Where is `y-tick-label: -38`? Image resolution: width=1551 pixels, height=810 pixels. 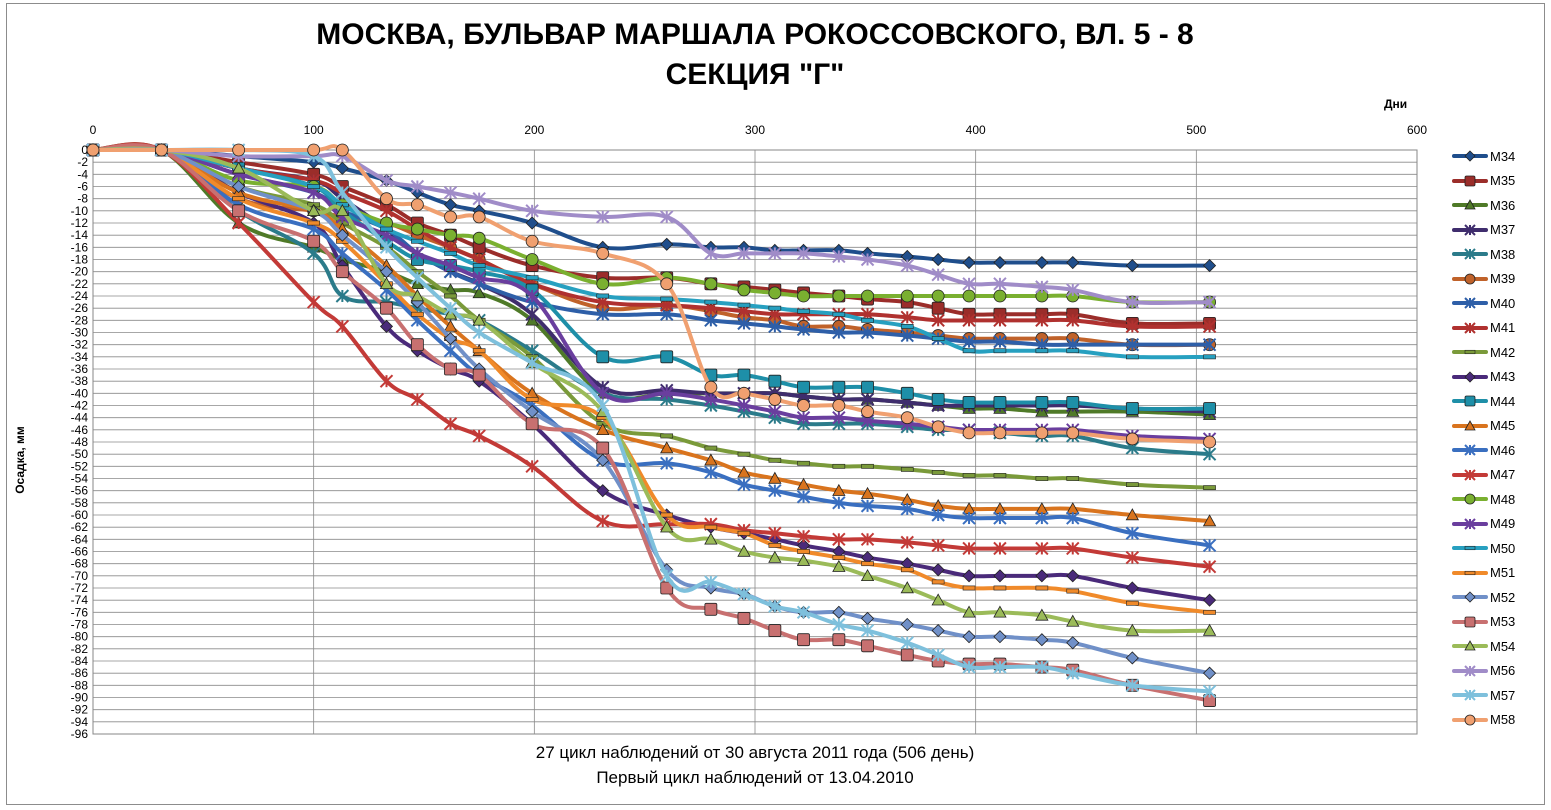 y-tick-label: -38 is located at coordinates (80, 381).